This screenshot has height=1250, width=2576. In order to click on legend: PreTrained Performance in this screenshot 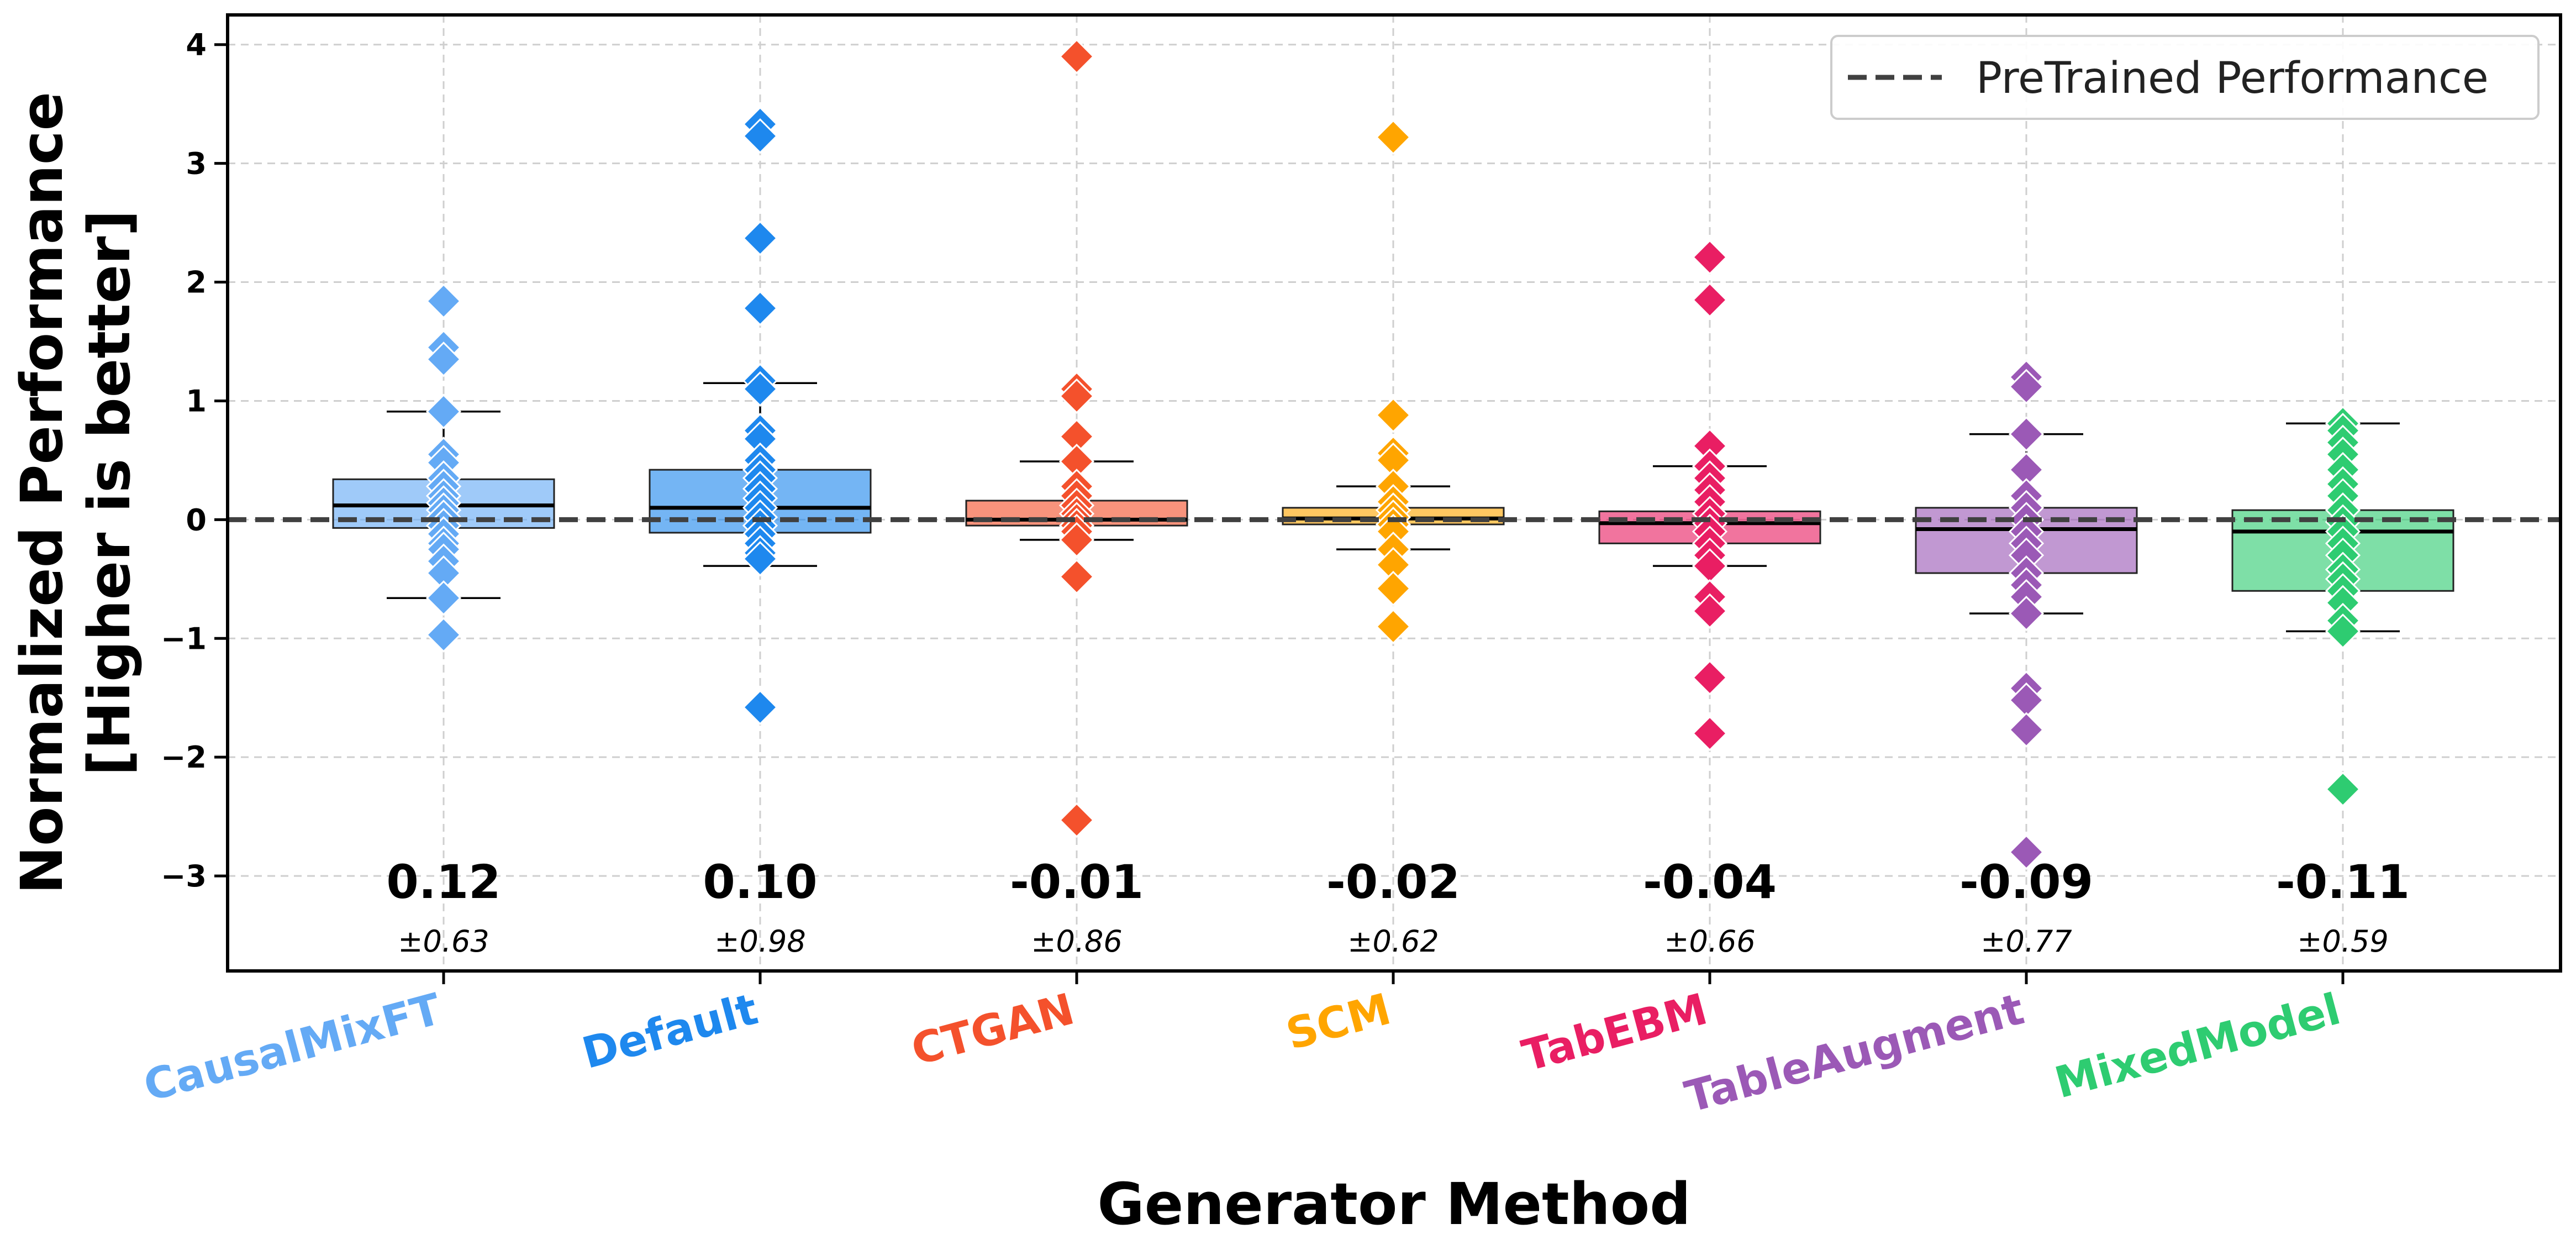, I will do `click(2185, 77)`.